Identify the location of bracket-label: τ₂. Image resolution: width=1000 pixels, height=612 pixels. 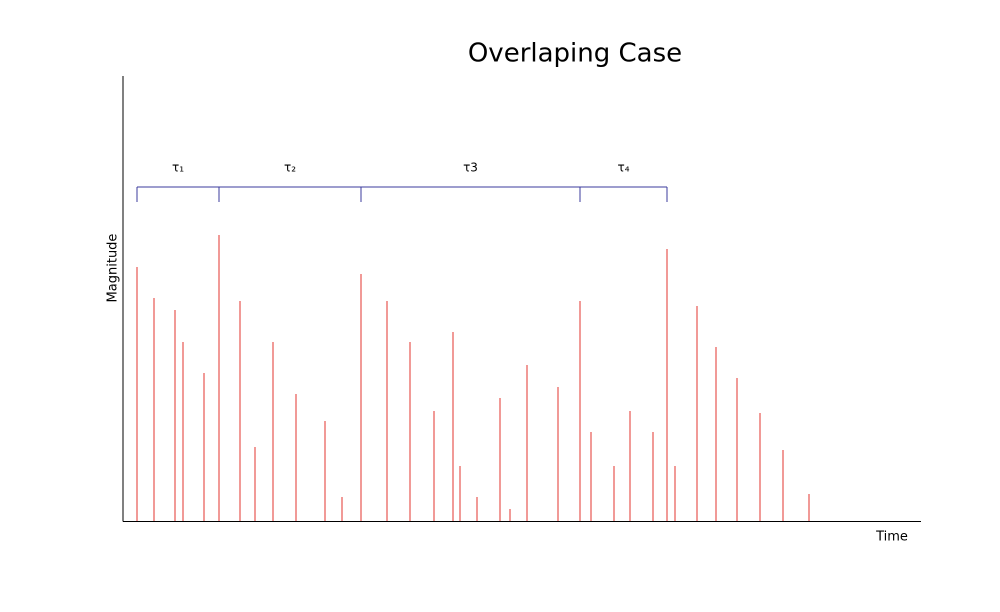
(290, 168).